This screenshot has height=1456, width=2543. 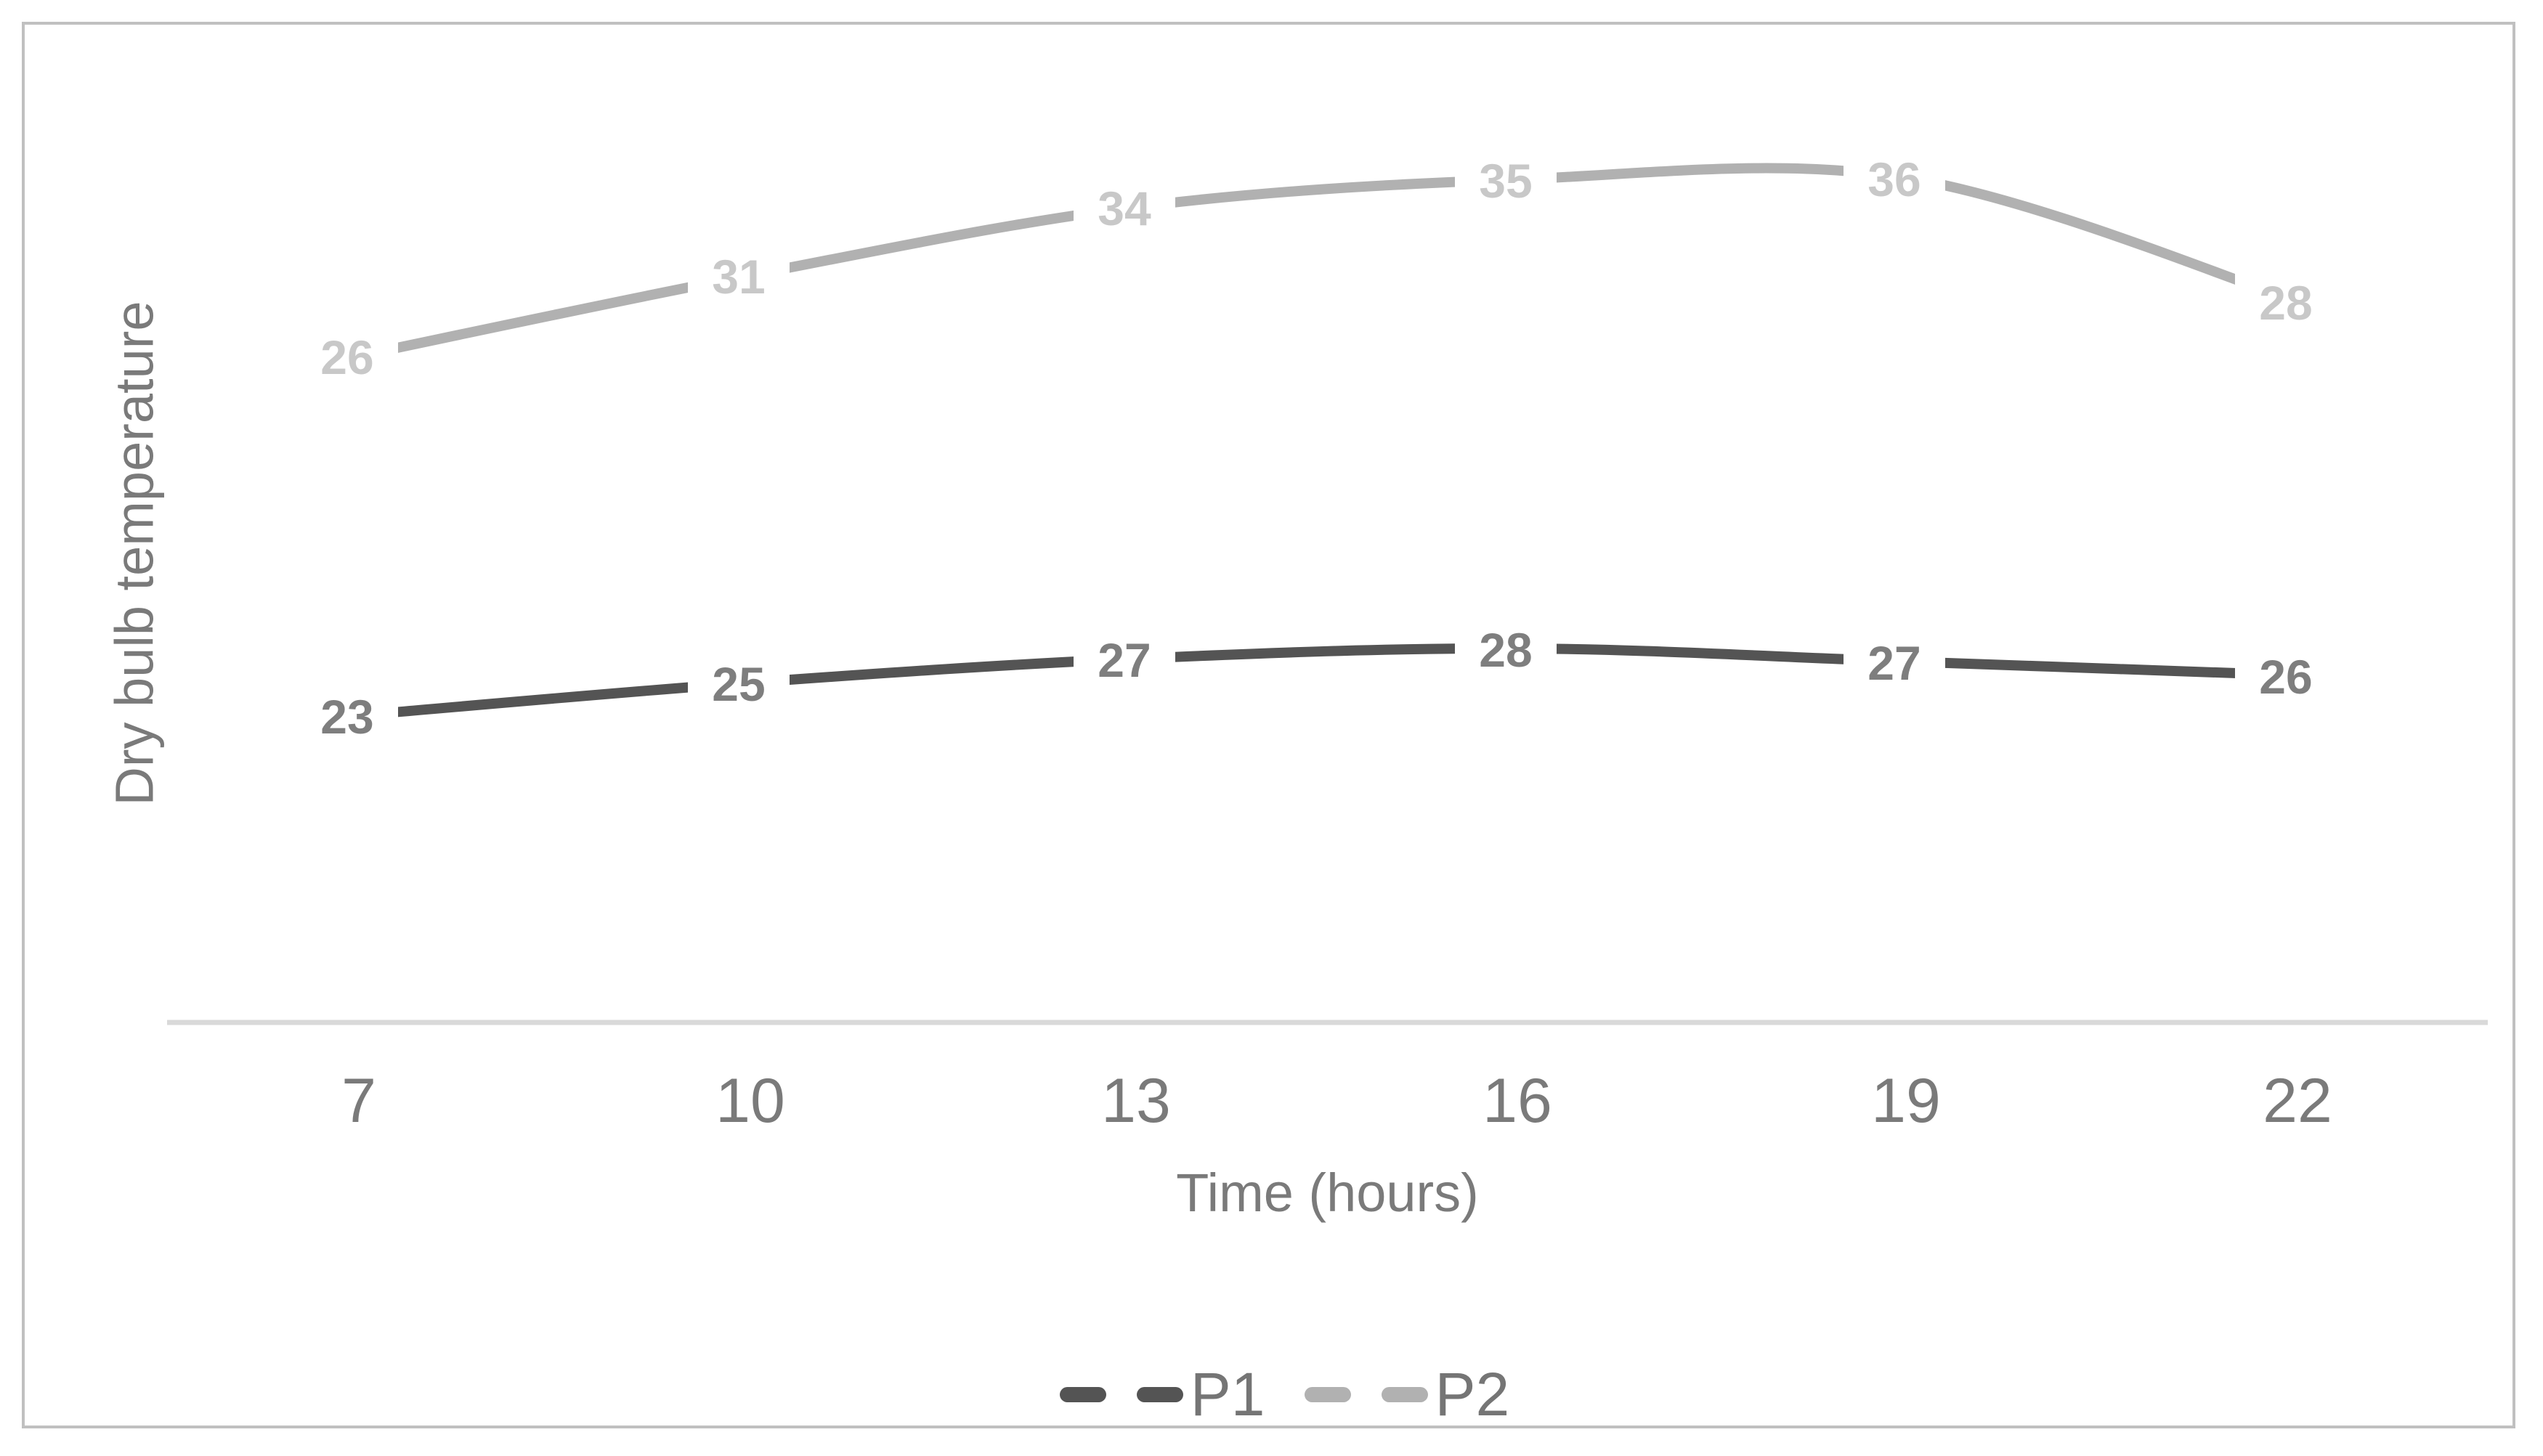 I want to click on data-label-p2: 34, so click(x=1124, y=208).